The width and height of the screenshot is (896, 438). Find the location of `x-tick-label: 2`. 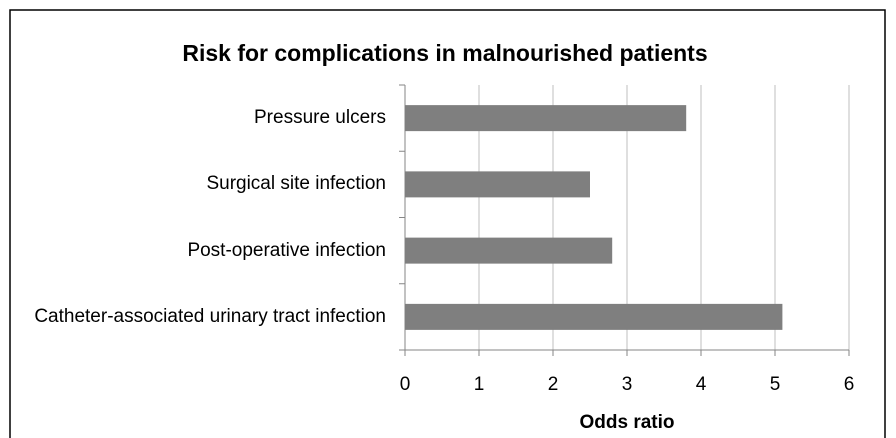

x-tick-label: 2 is located at coordinates (553, 384).